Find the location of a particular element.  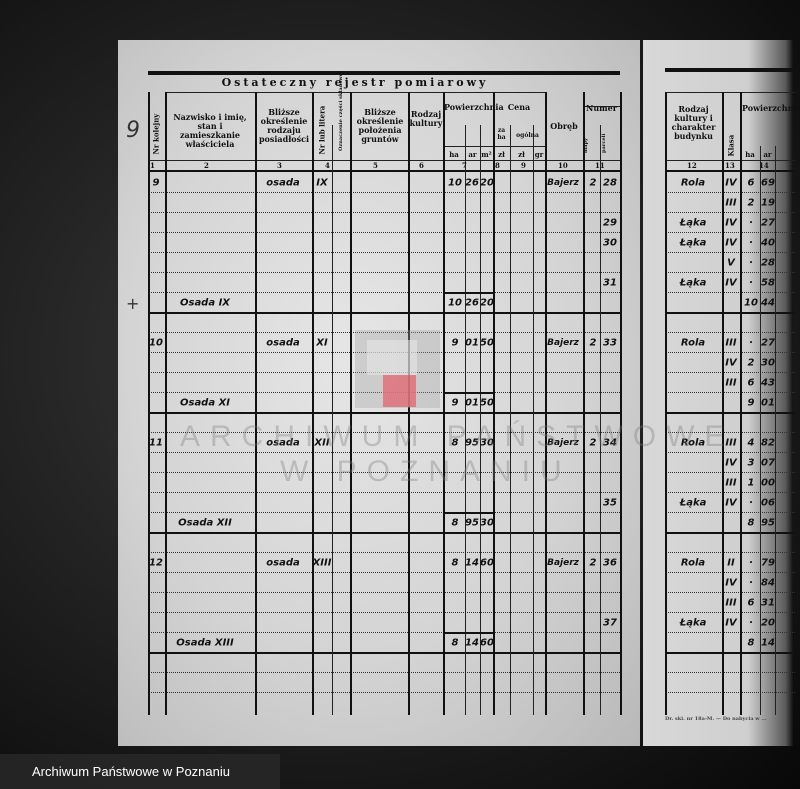

right-cell-ha: 2 is located at coordinates (751, 363).